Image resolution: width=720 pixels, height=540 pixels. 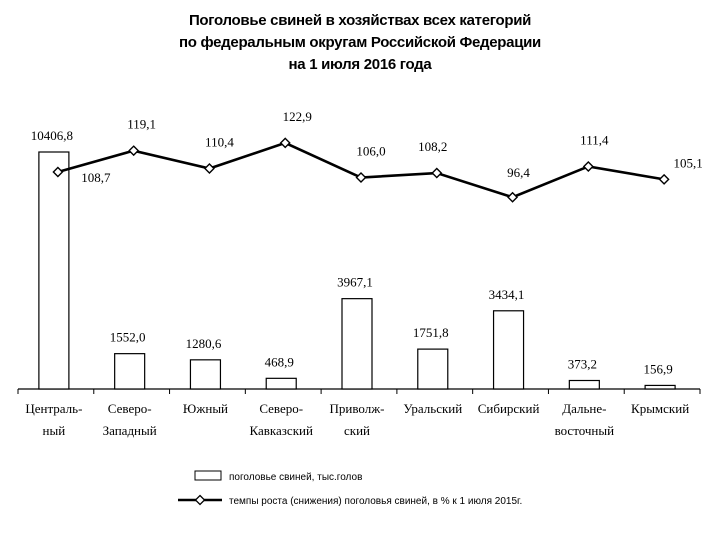 What do you see at coordinates (518, 172) in the screenshot?
I see `line-value-label: 96,4` at bounding box center [518, 172].